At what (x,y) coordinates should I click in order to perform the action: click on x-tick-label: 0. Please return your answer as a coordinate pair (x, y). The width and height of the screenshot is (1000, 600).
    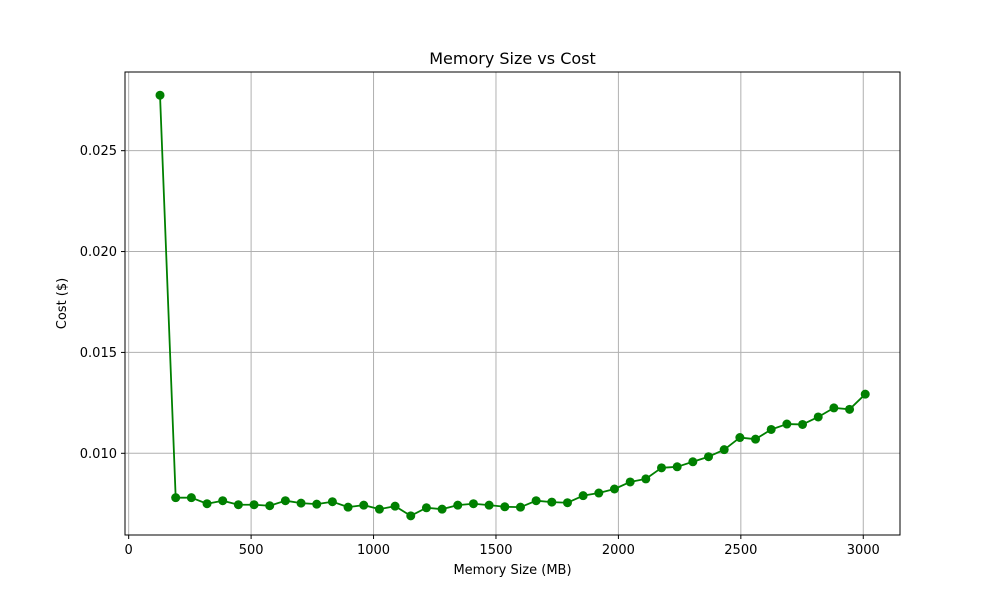
    Looking at the image, I should click on (129, 550).